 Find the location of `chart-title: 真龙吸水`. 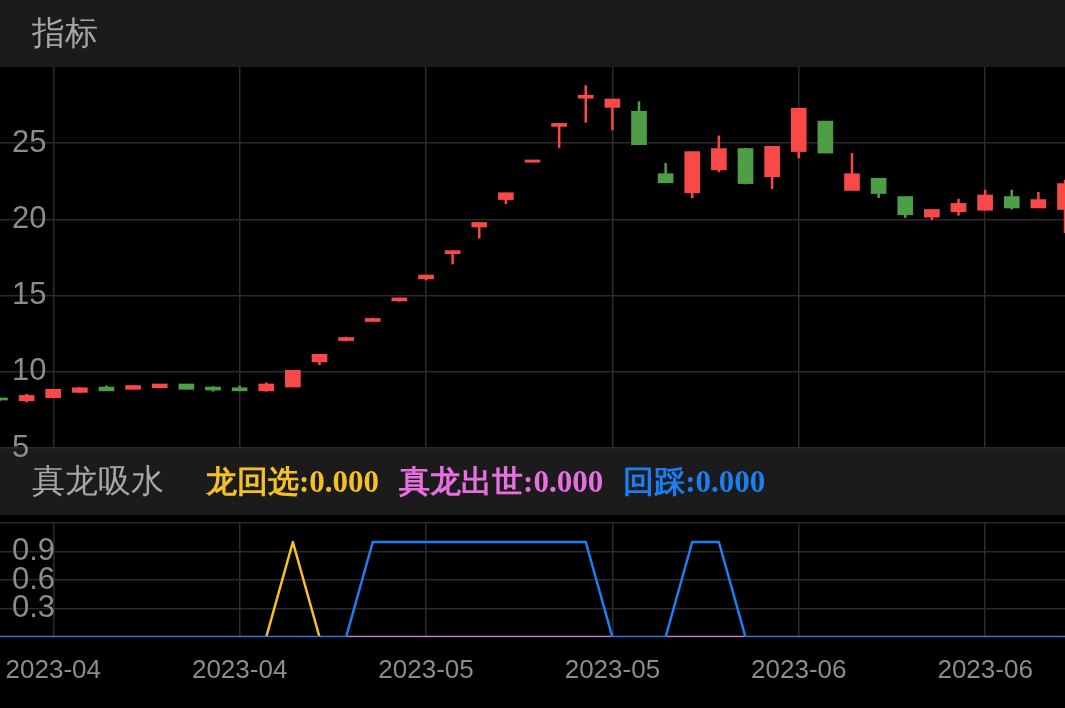

chart-title: 真龙吸水 is located at coordinates (98, 481).